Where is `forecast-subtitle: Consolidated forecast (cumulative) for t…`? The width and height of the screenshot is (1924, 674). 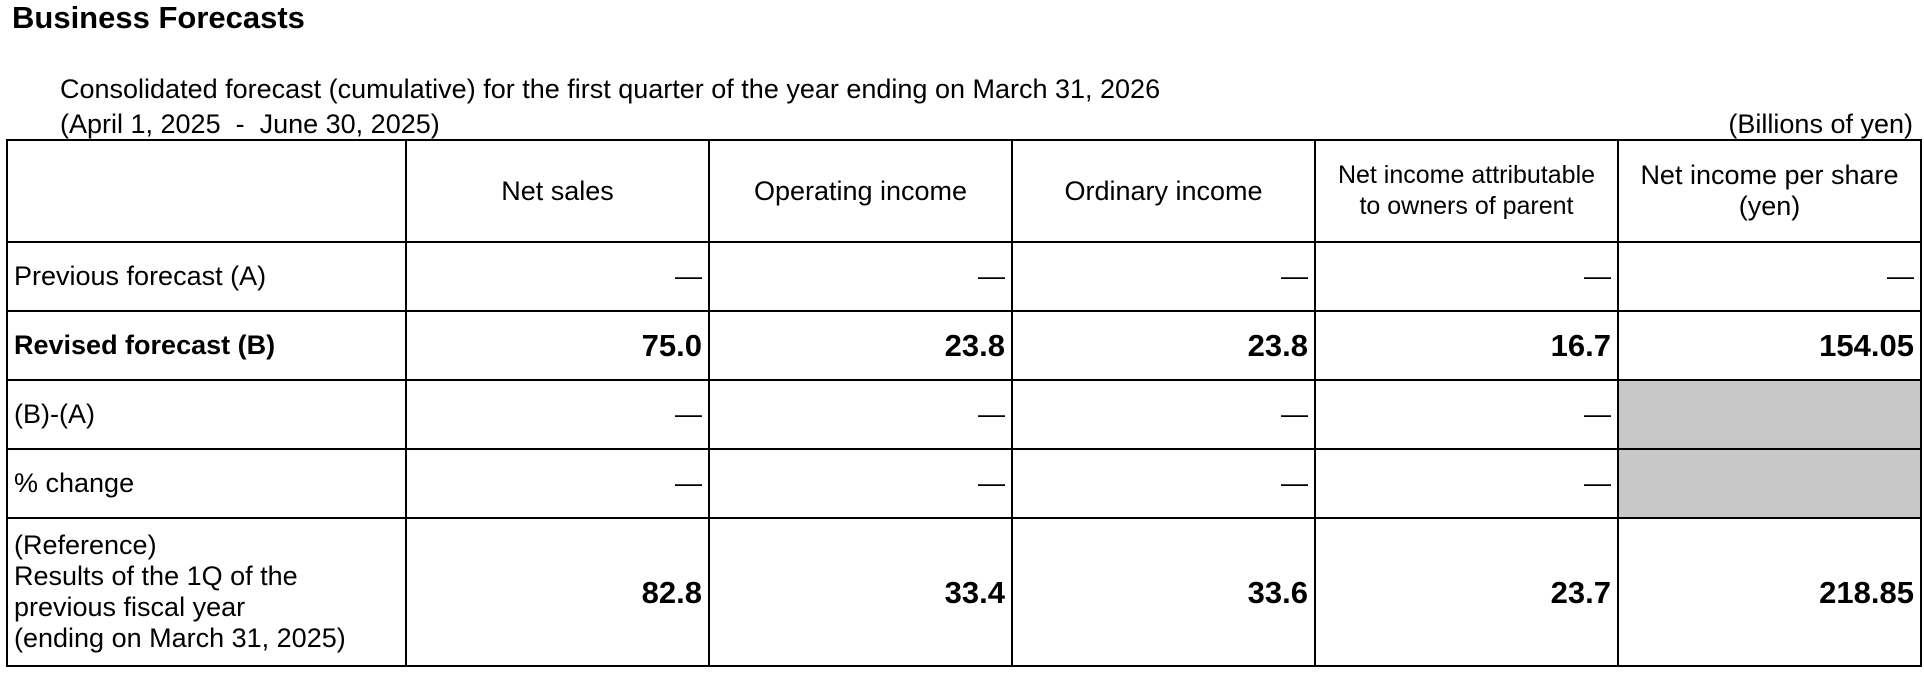
forecast-subtitle: Consolidated forecast (cumulative) for t… is located at coordinates (610, 89).